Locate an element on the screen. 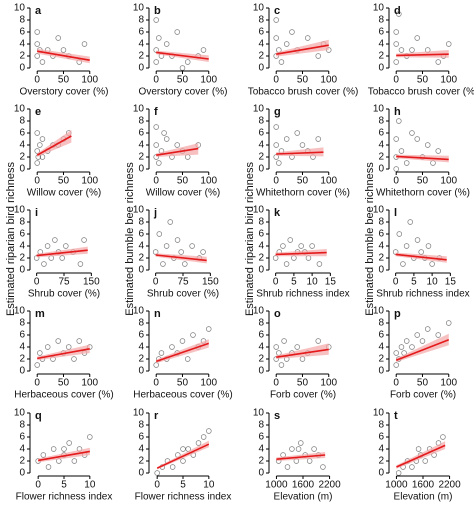 The image size is (474, 515). panel-label: j is located at coordinates (155, 213).